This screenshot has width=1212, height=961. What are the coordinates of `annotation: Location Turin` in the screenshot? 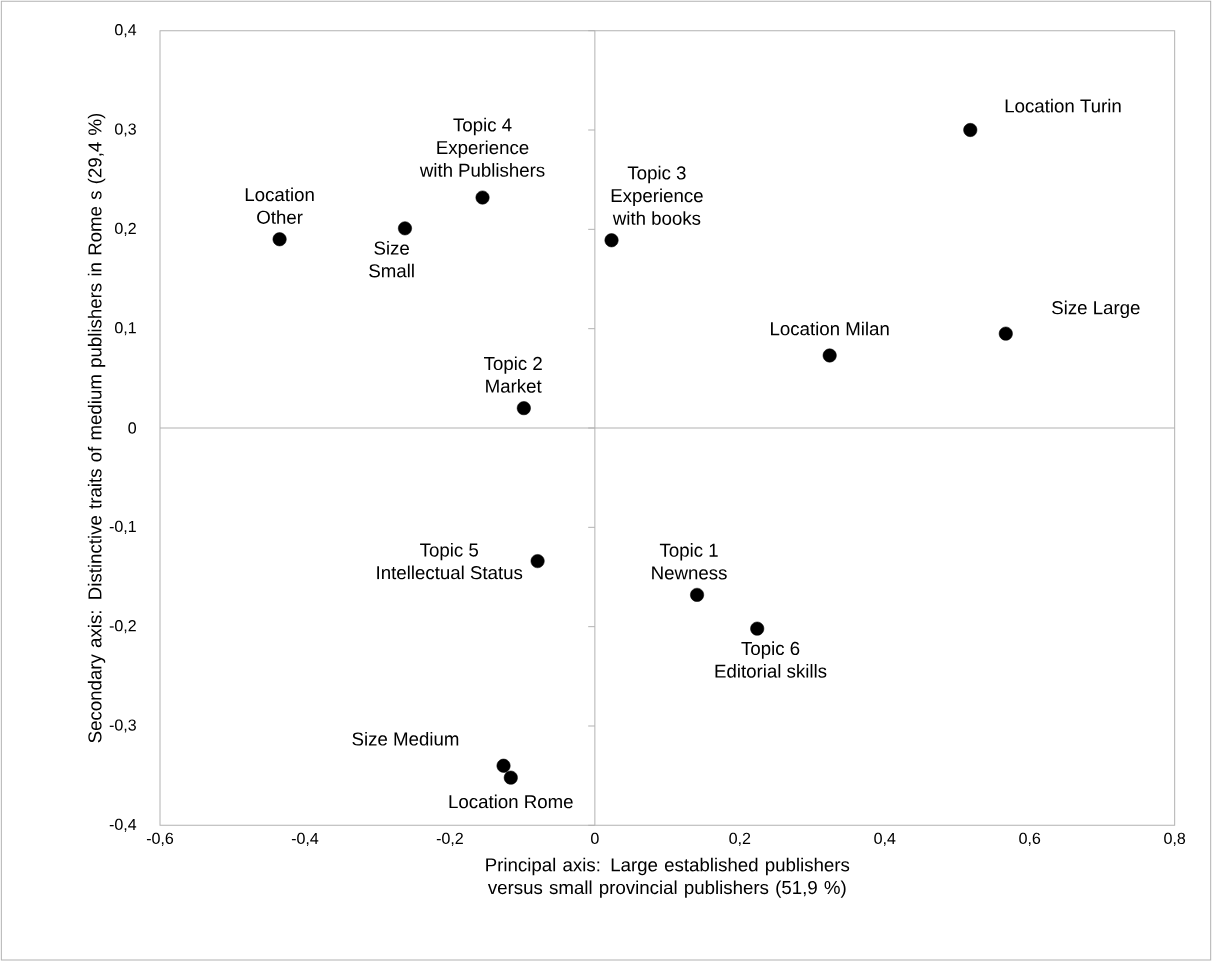 It's located at (1063, 105).